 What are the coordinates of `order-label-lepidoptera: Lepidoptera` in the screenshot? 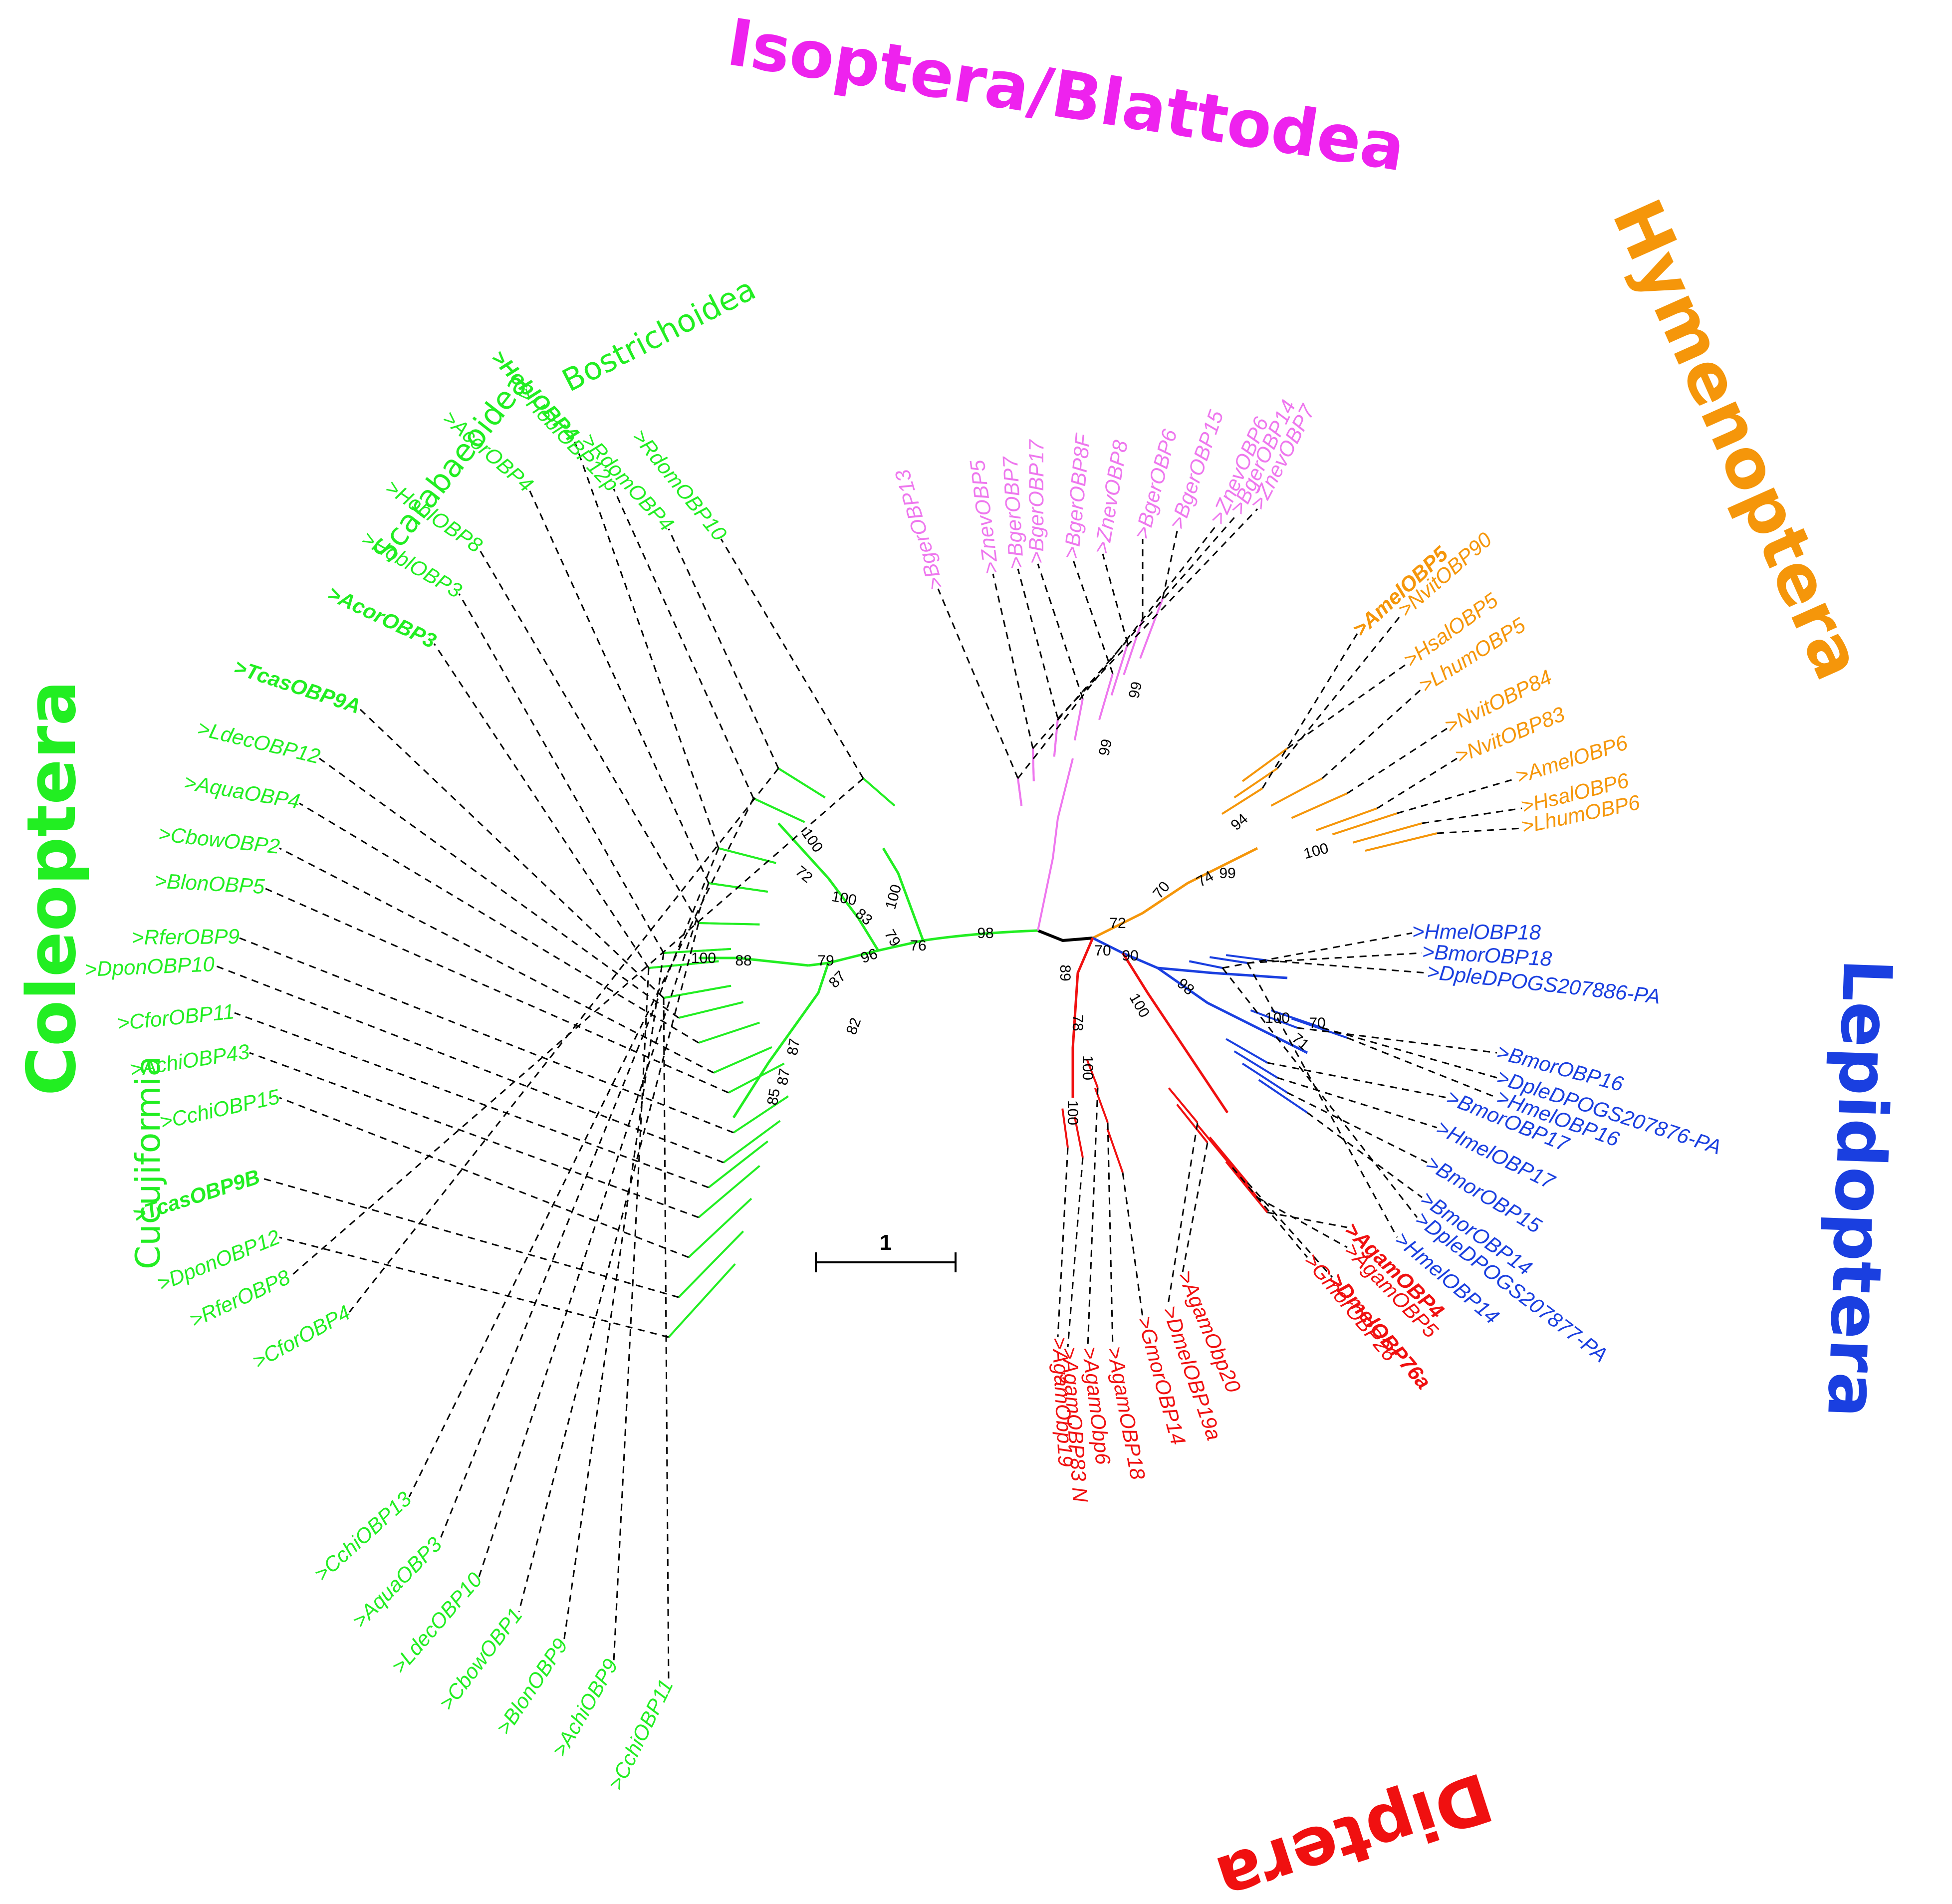 It's located at (1859, 1188).